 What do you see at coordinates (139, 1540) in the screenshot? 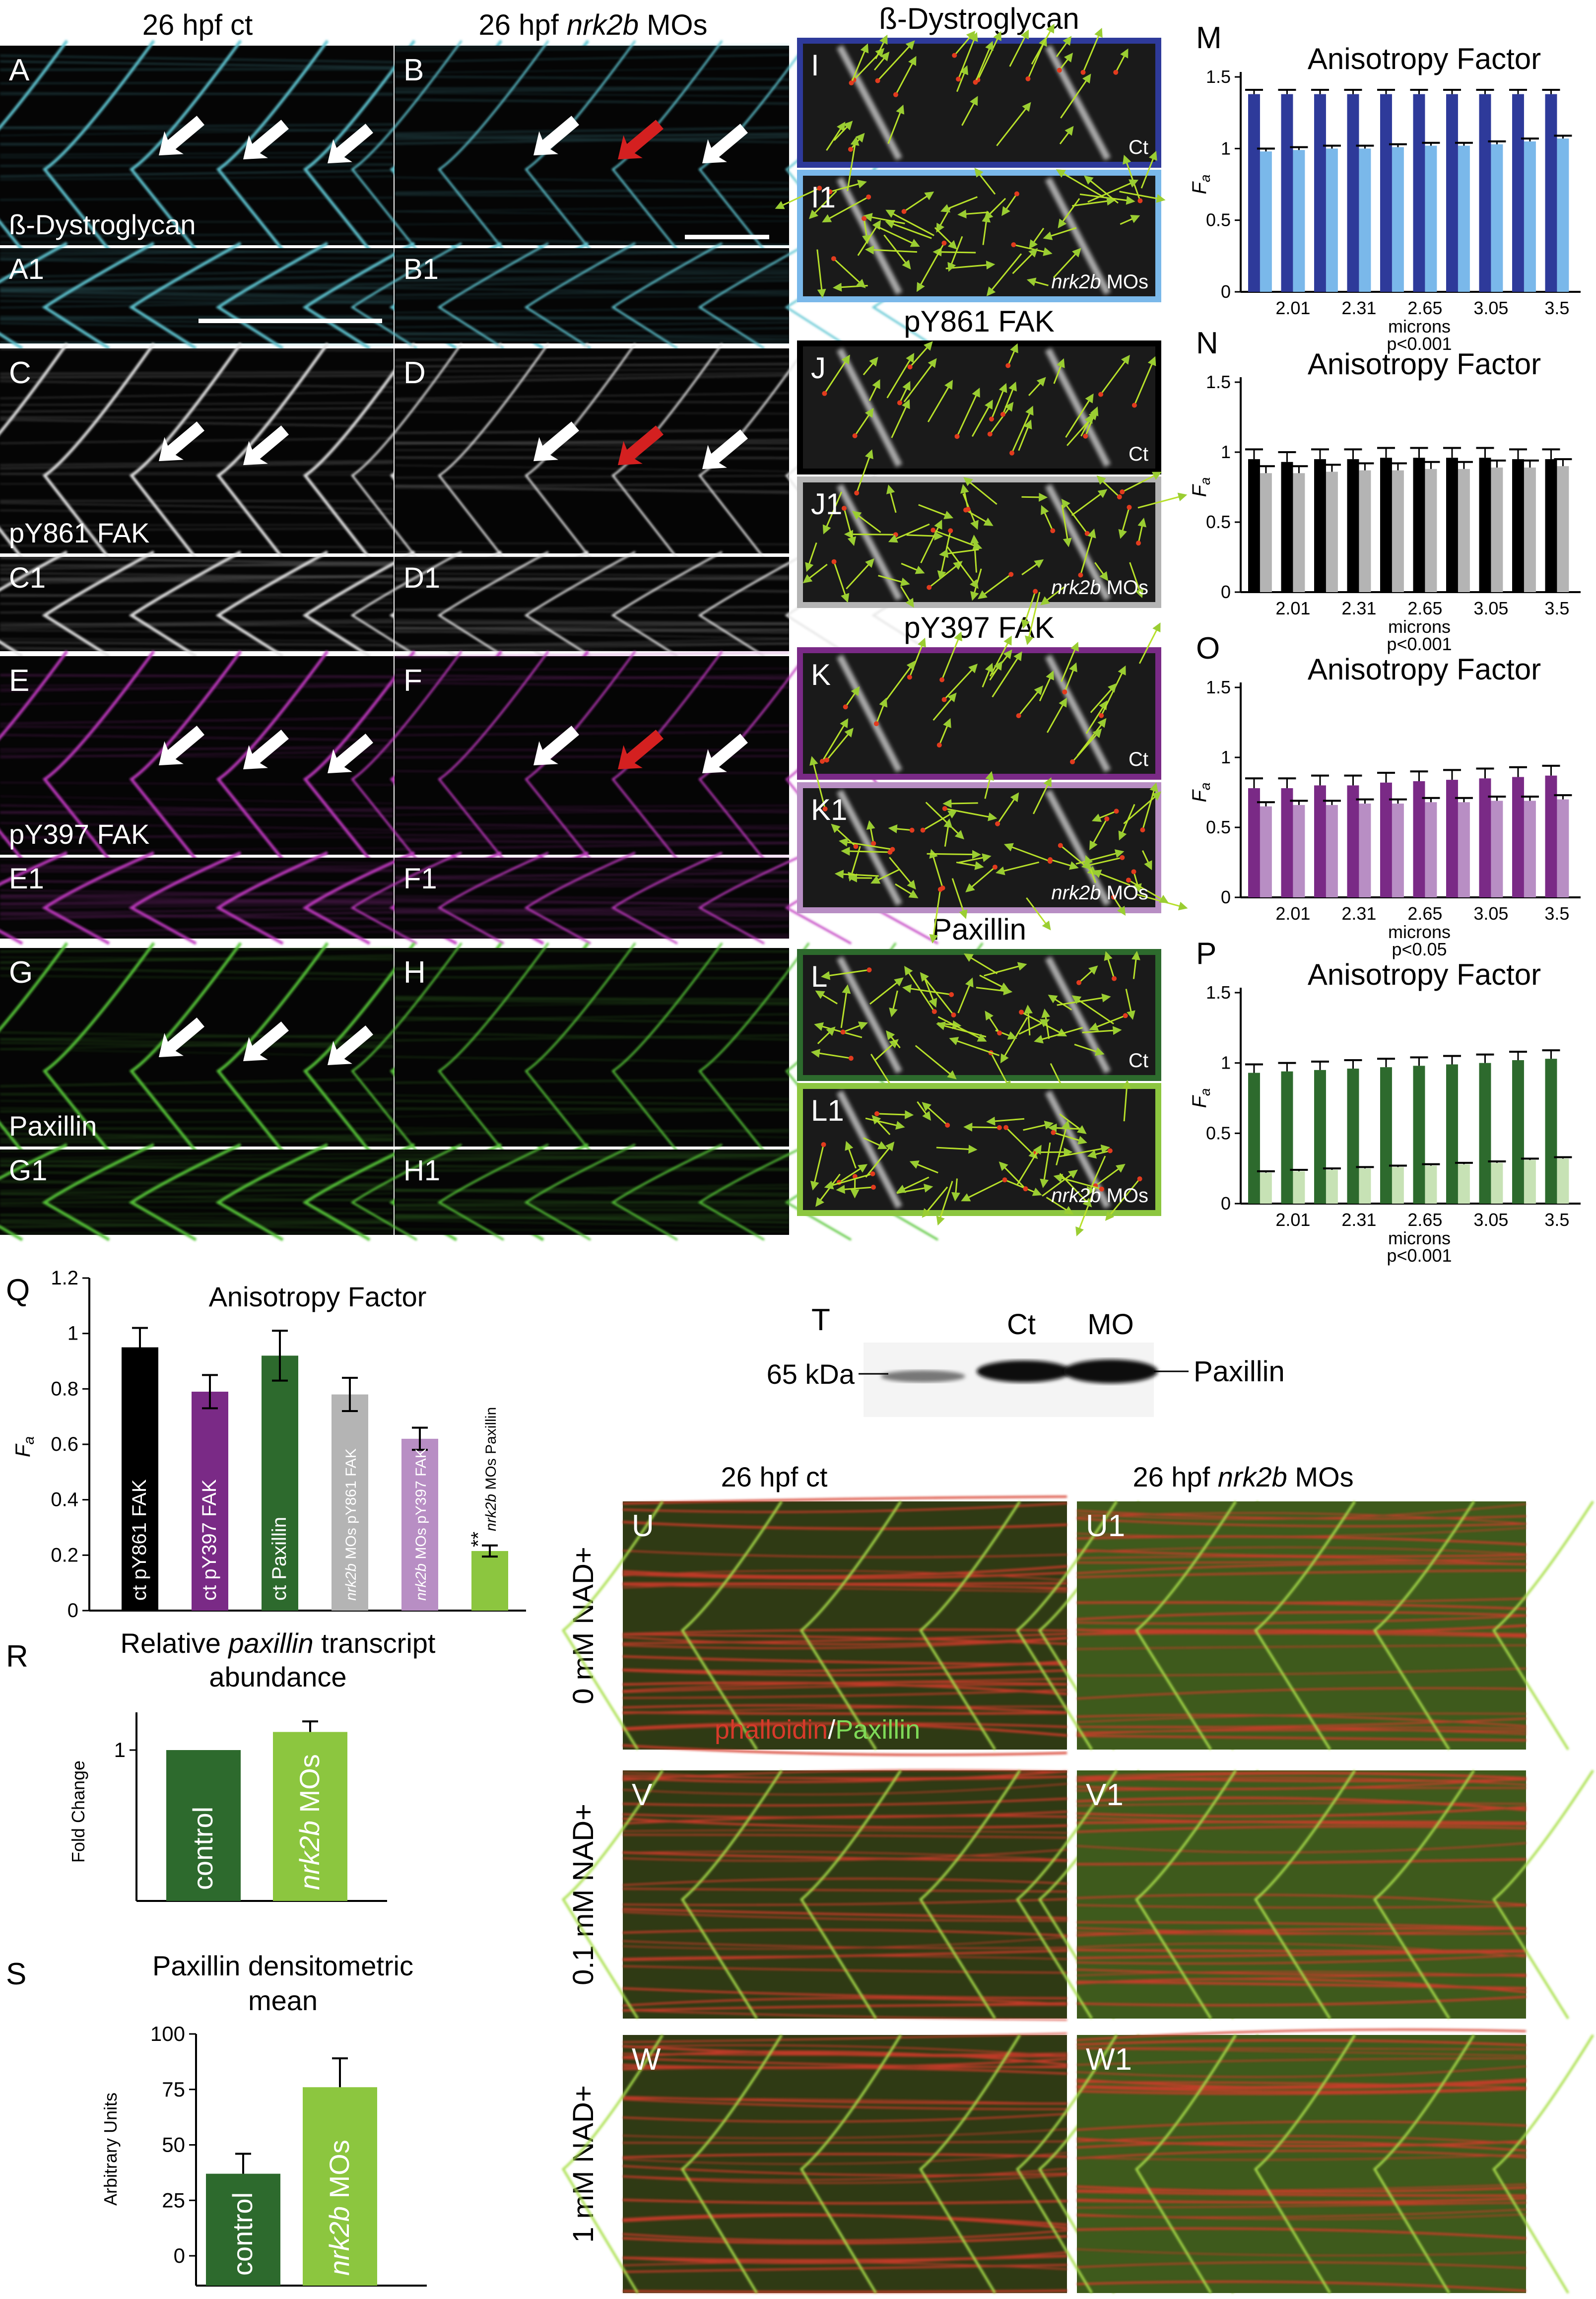
I see `bar-label-text: ct pY861 FAK` at bounding box center [139, 1540].